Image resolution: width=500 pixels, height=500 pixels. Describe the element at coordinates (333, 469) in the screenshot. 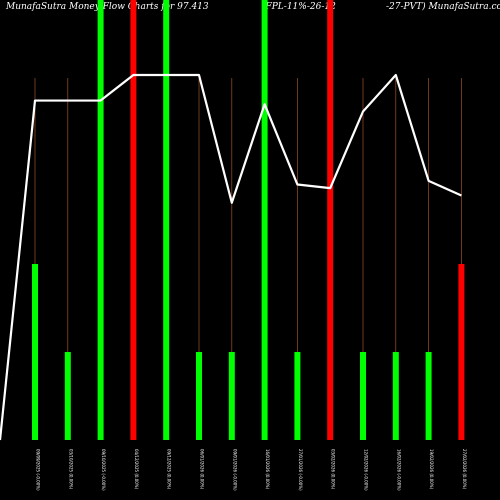

I see `x-tick-label: 03/02/2026 (0.00%)` at that location.